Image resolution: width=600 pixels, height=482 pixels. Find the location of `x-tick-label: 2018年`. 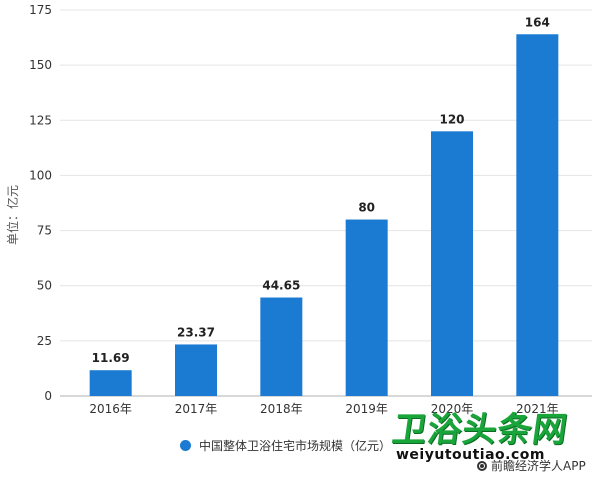

x-tick-label: 2018年 is located at coordinates (281, 409).